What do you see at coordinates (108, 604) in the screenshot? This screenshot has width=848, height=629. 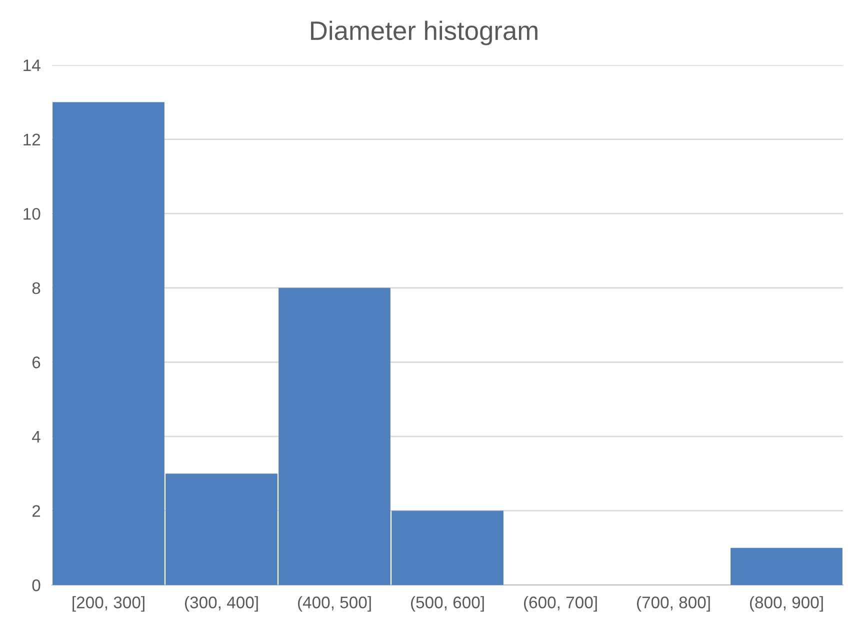 I see `x-tick-label: [200, 300]` at bounding box center [108, 604].